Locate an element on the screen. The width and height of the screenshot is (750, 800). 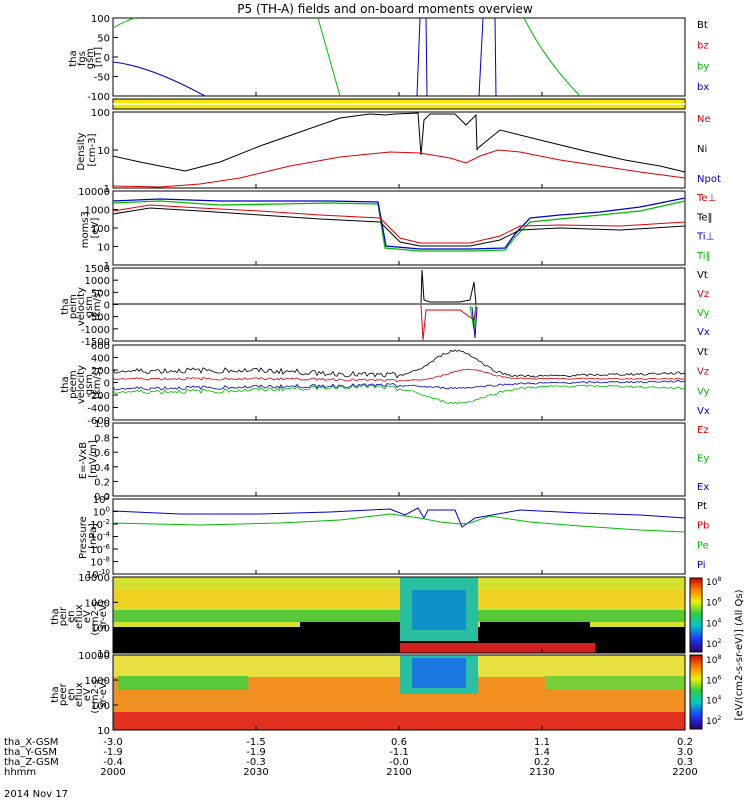
temp-ti-perp-line is located at coordinates (399, 223).